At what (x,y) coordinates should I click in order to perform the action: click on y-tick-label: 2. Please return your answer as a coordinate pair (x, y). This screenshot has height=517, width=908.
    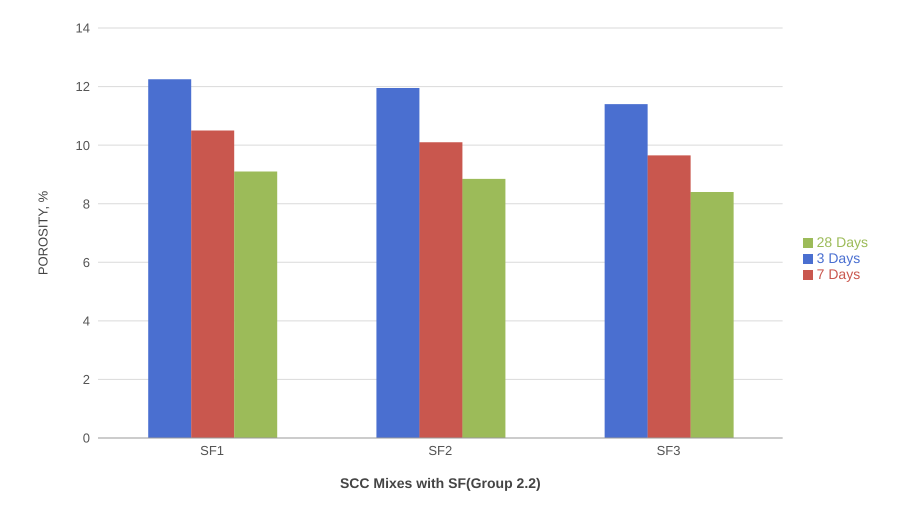
    Looking at the image, I should click on (86, 380).